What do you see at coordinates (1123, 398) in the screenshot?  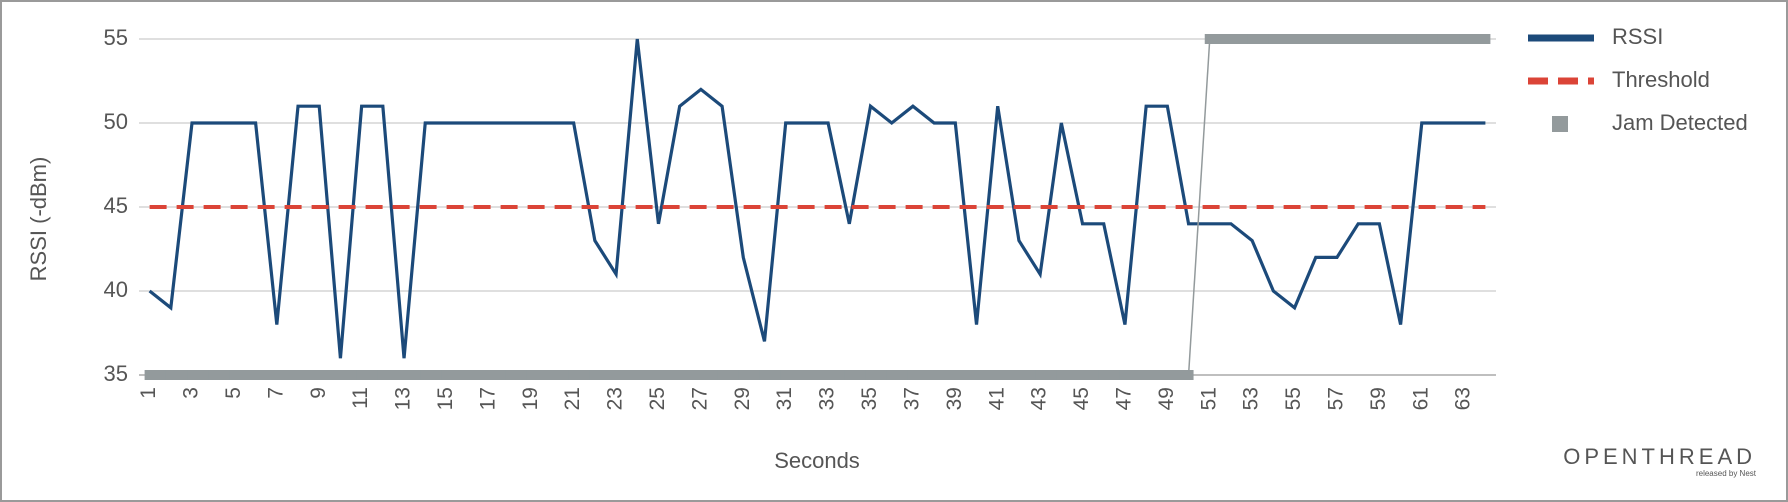 I see `x-tick-label: 47` at bounding box center [1123, 398].